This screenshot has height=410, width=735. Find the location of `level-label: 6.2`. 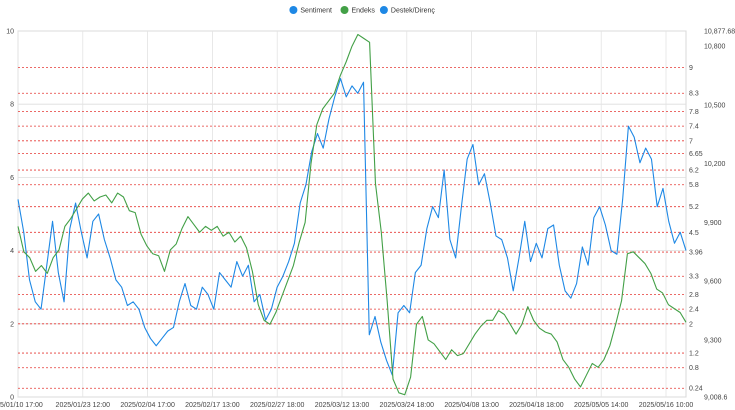

level-label: 6.2 is located at coordinates (694, 171).